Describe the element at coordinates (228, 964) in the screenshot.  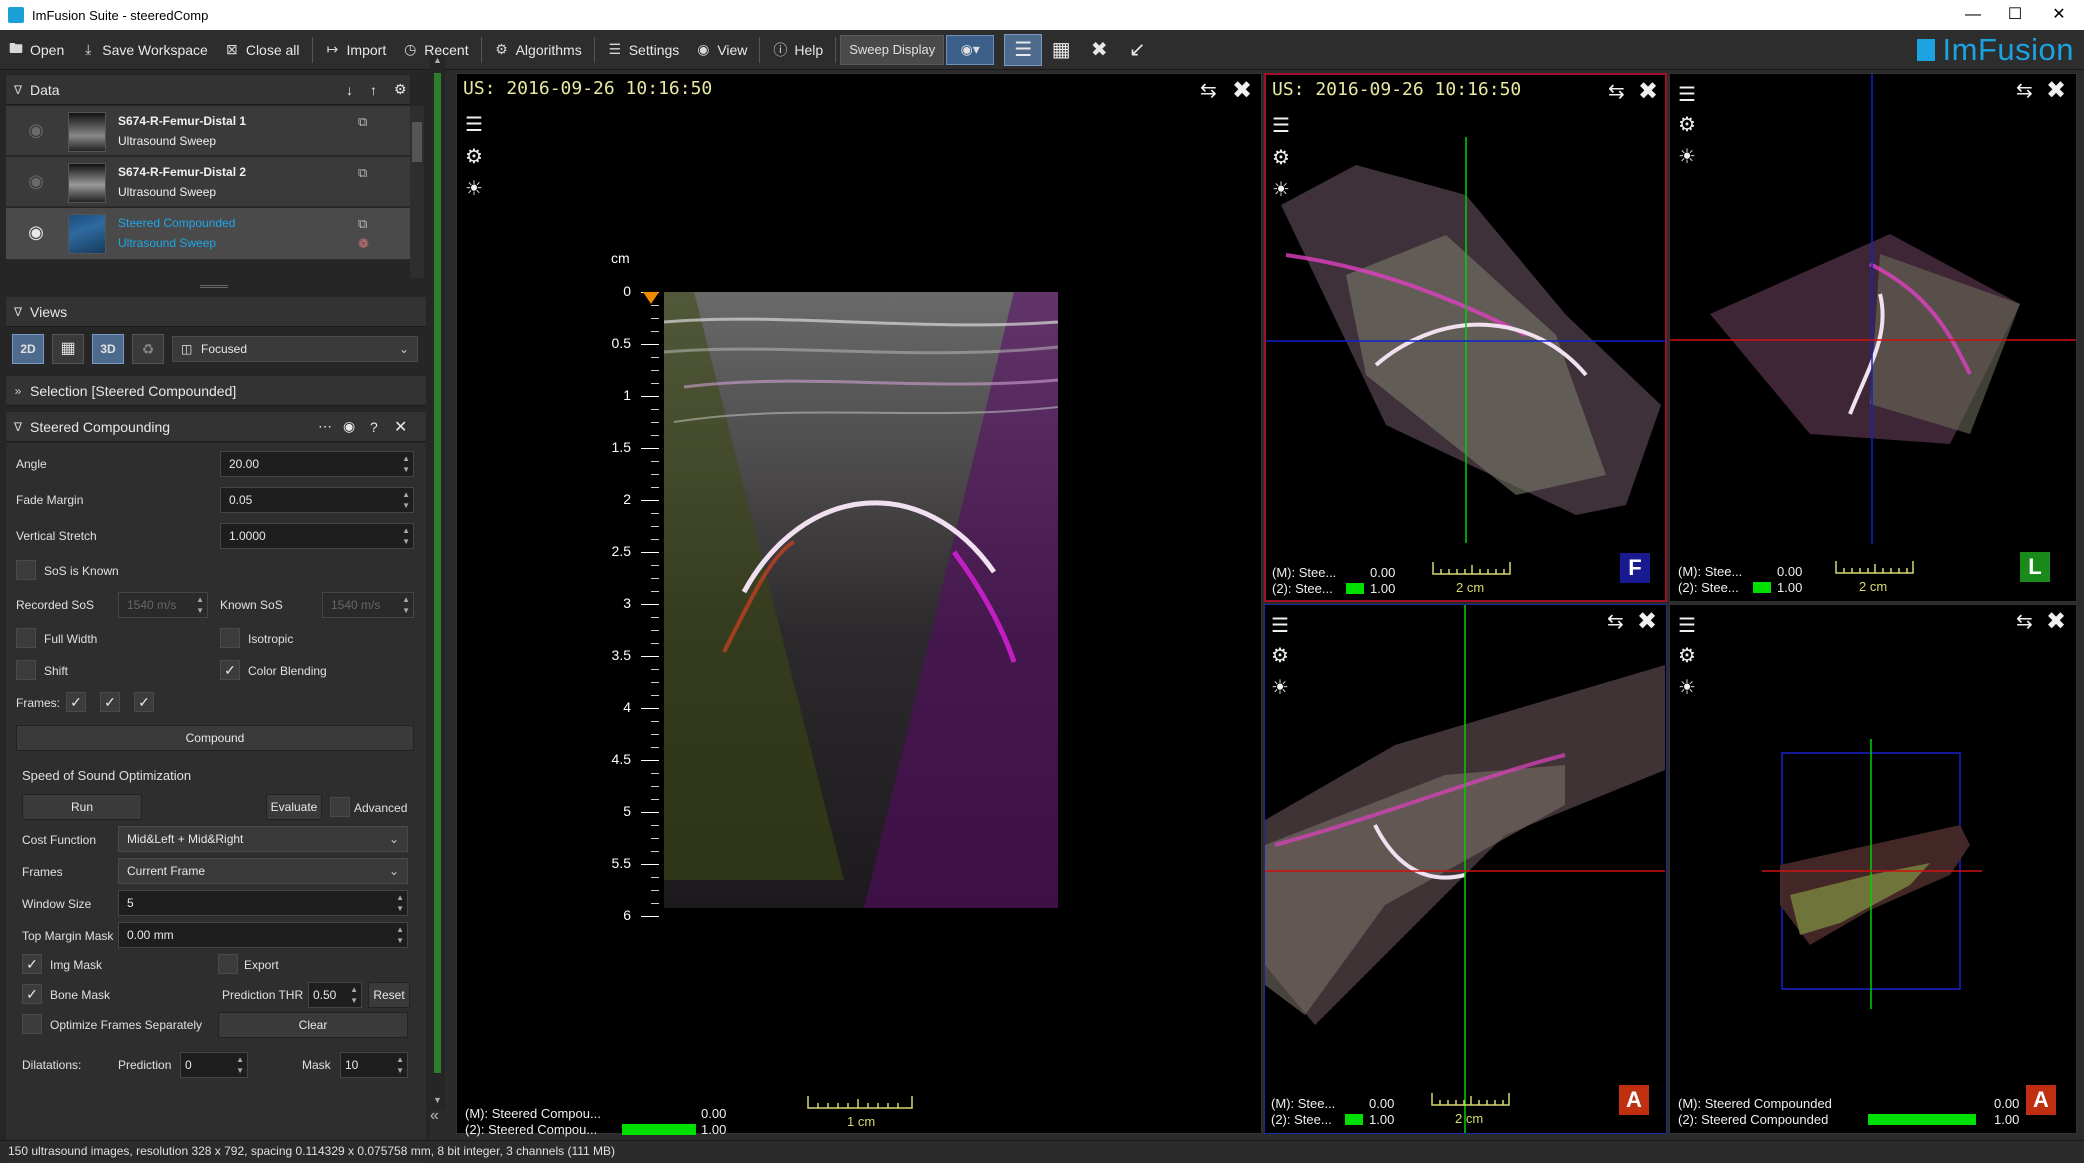
I see `export-checkbox` at that location.